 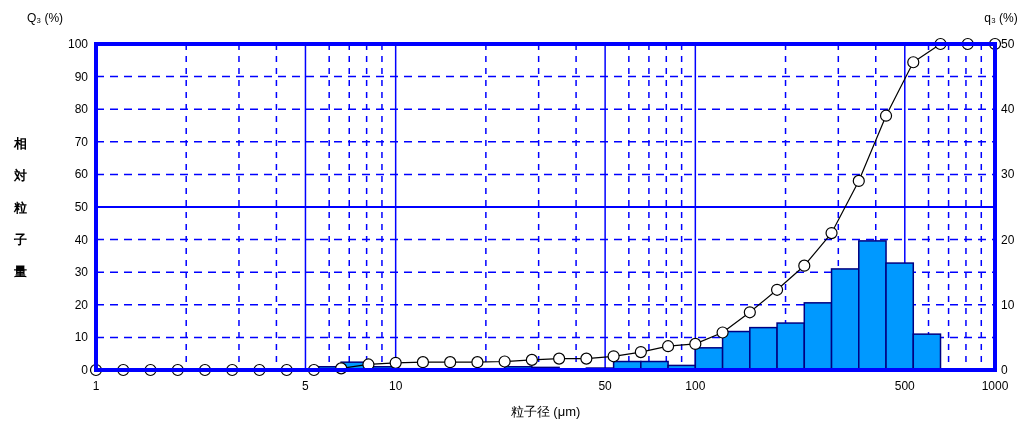 What do you see at coordinates (81, 174) in the screenshot?
I see `y-tick-label: 60` at bounding box center [81, 174].